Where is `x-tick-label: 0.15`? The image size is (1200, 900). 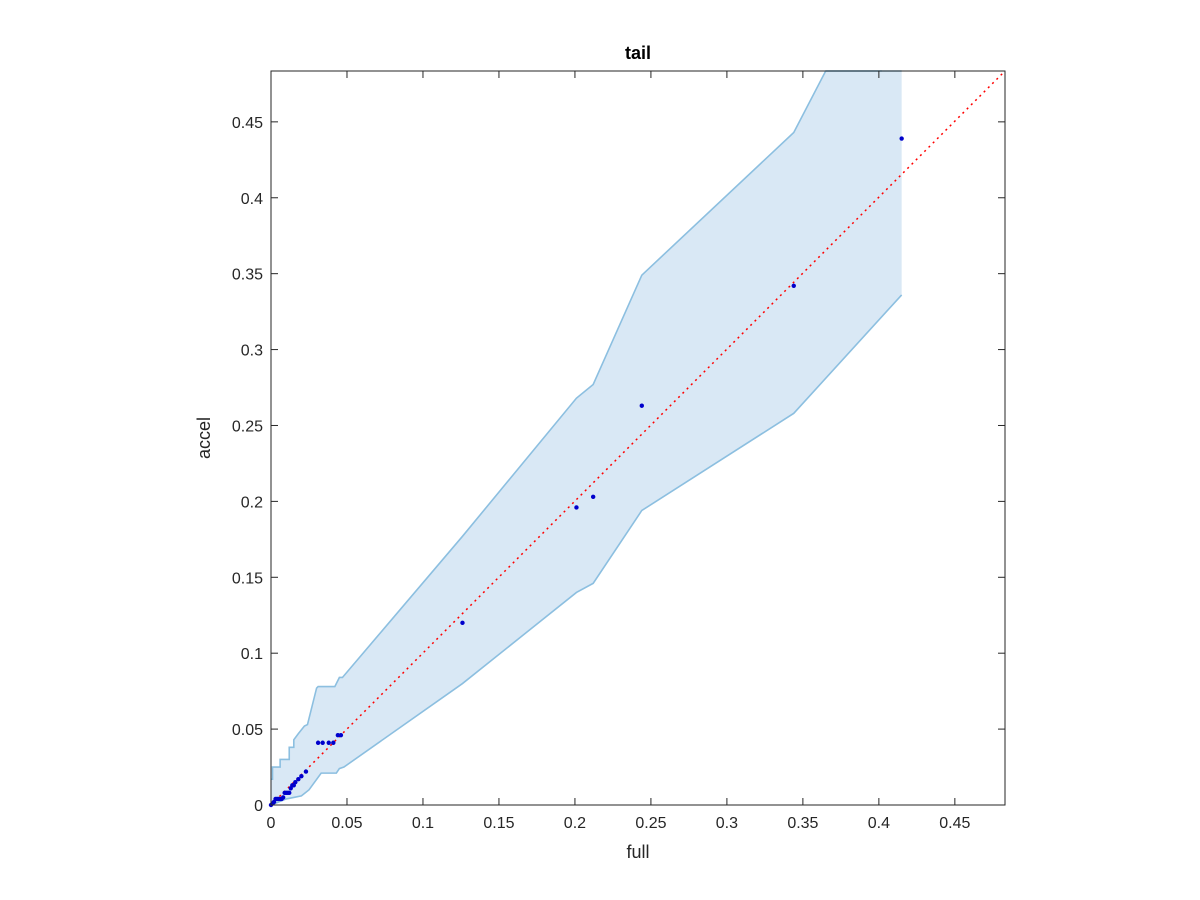
x-tick-label: 0.15 is located at coordinates (498, 823).